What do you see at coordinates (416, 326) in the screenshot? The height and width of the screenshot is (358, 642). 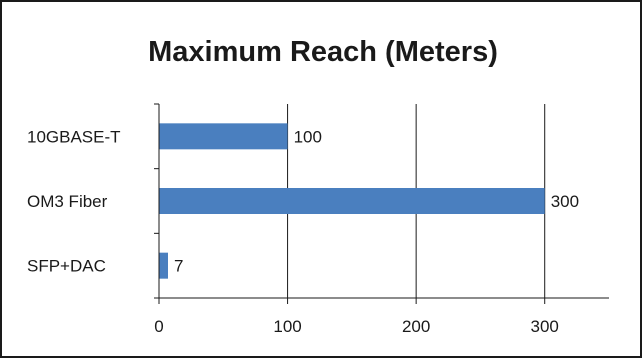 I see `x-tick-label-200: 200` at bounding box center [416, 326].